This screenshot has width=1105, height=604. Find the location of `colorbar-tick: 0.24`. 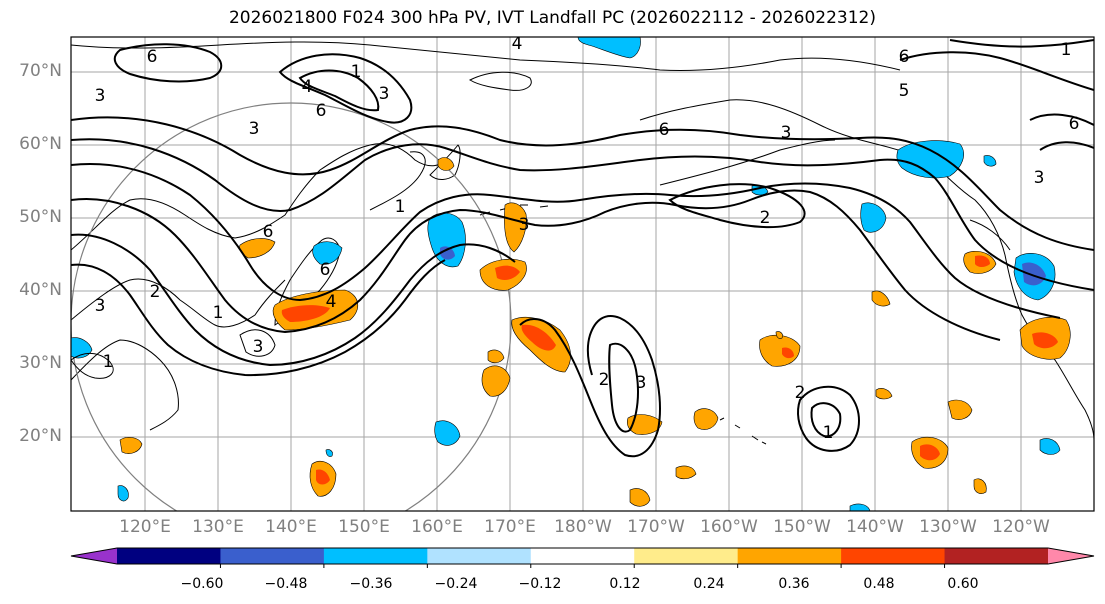

colorbar-tick: 0.24 is located at coordinates (709, 584).